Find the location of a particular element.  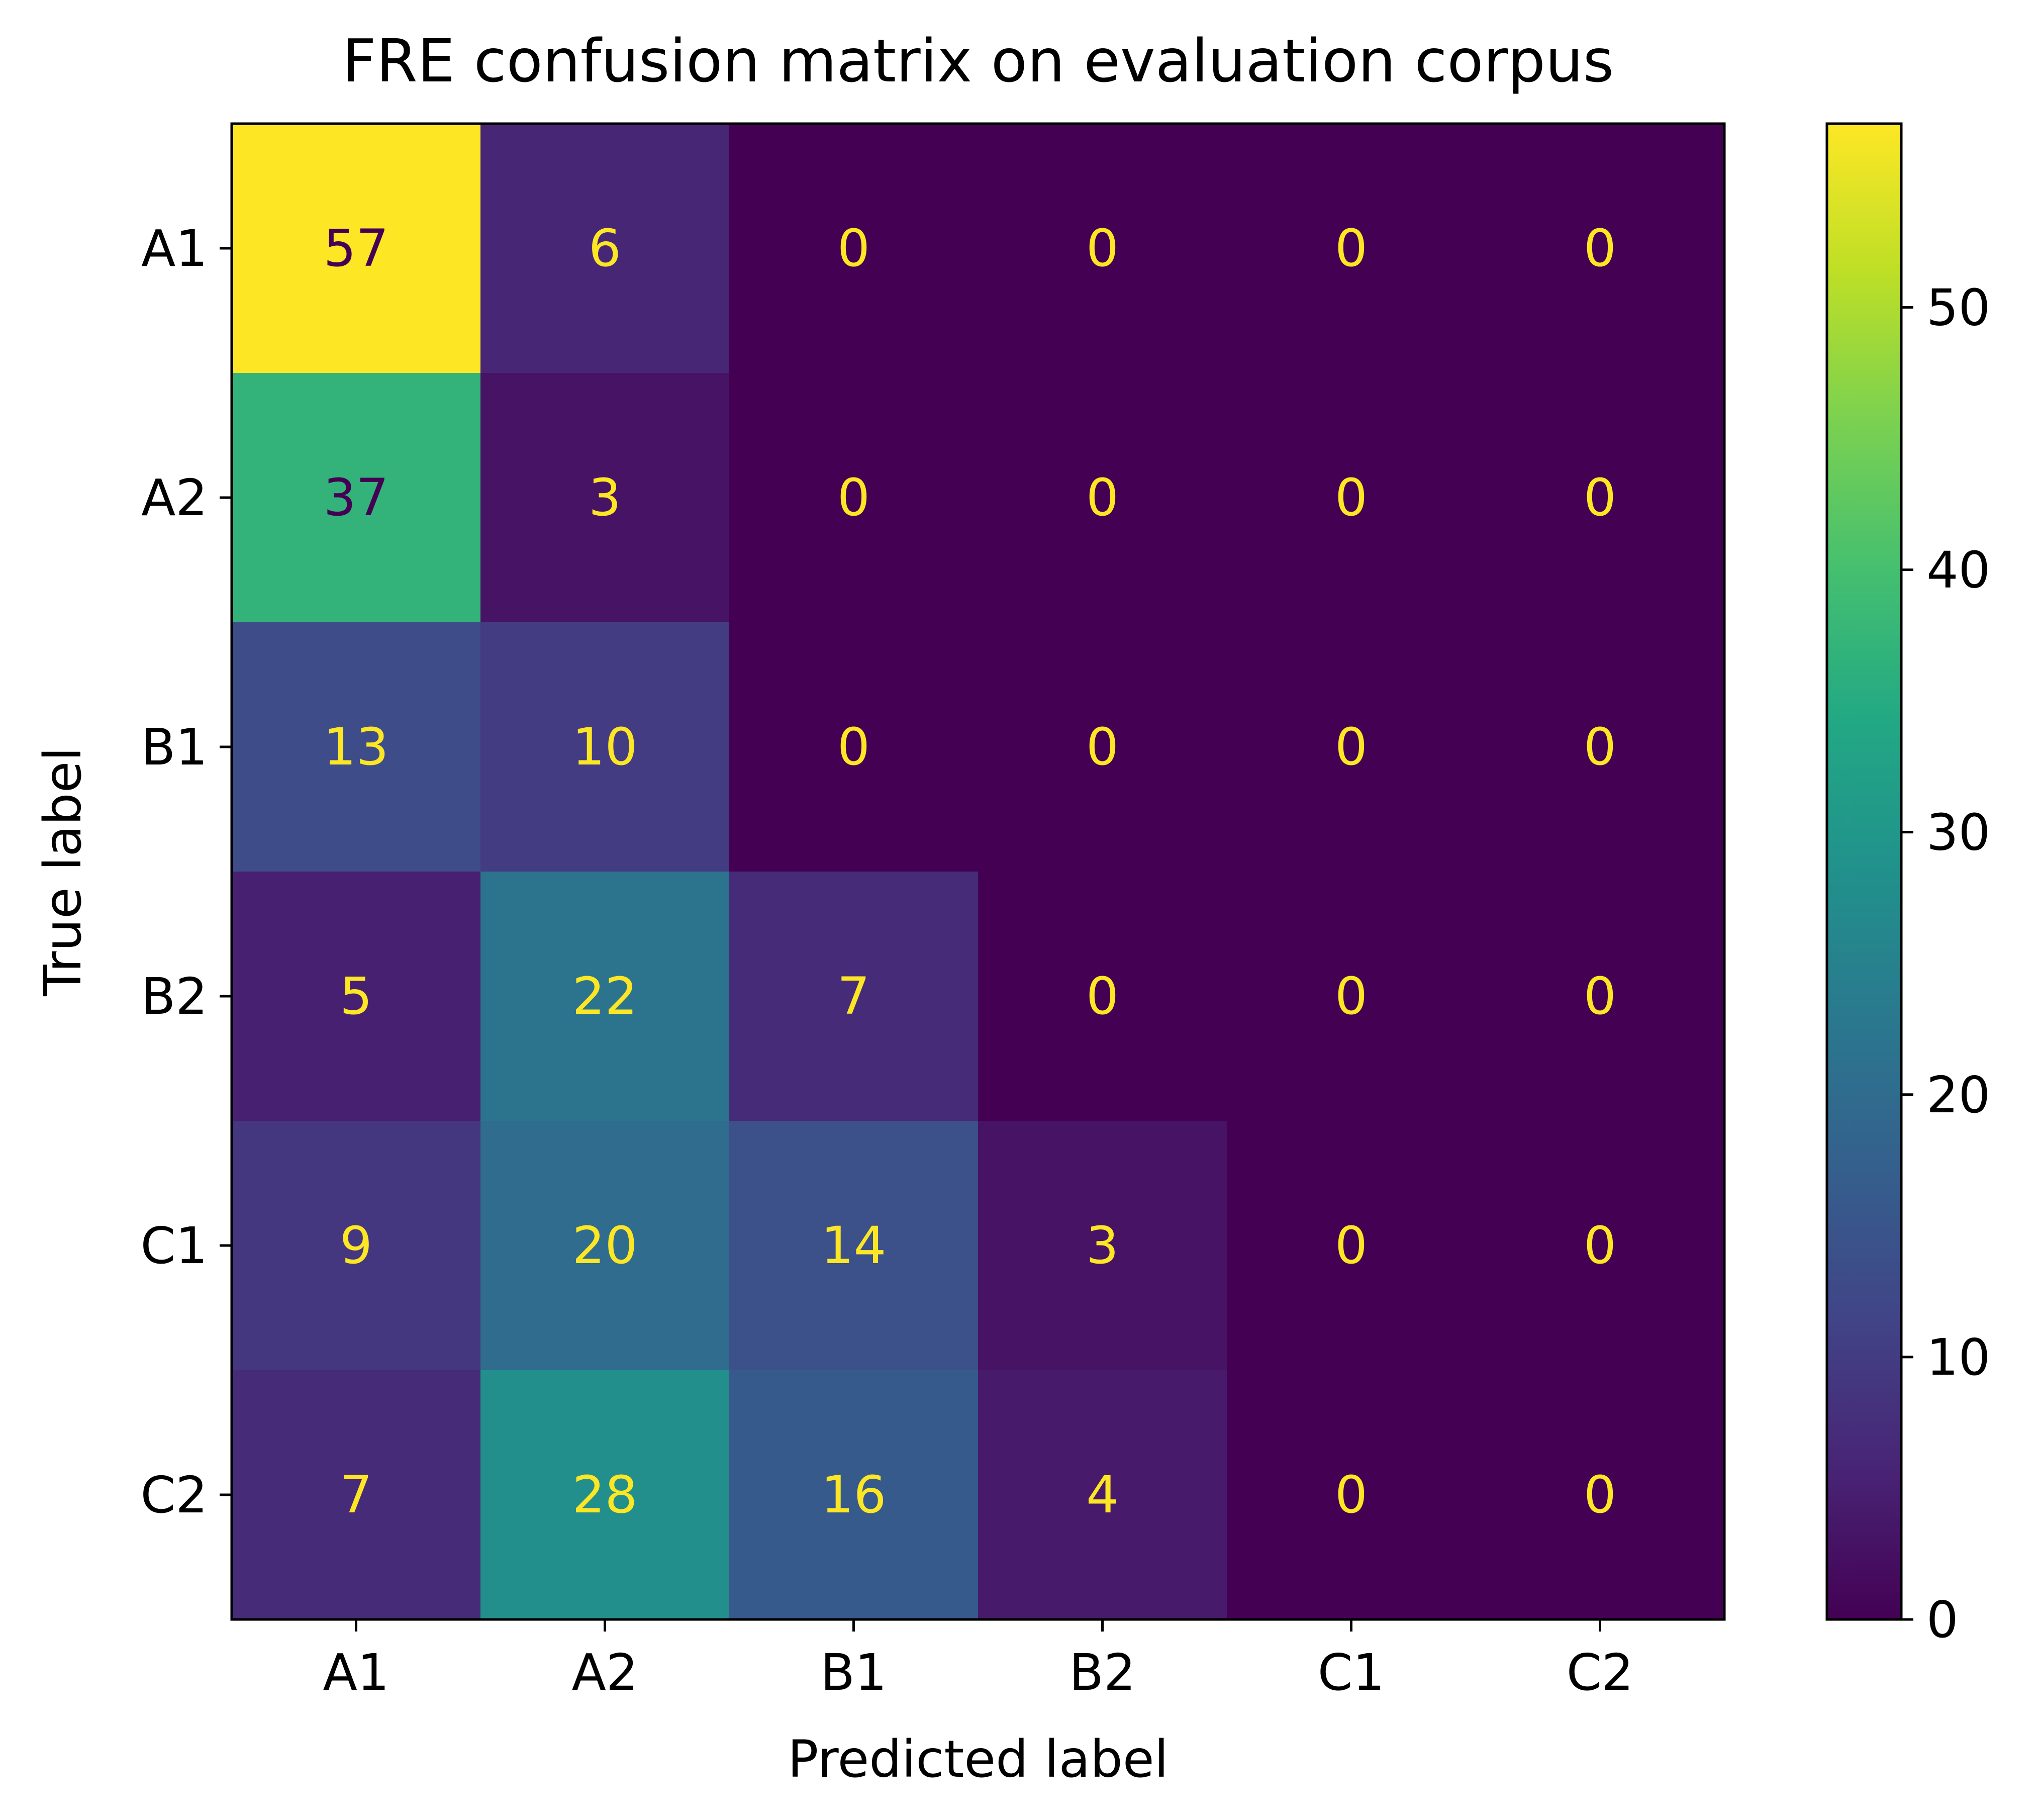

y-tick-label: B2 is located at coordinates (174, 996).